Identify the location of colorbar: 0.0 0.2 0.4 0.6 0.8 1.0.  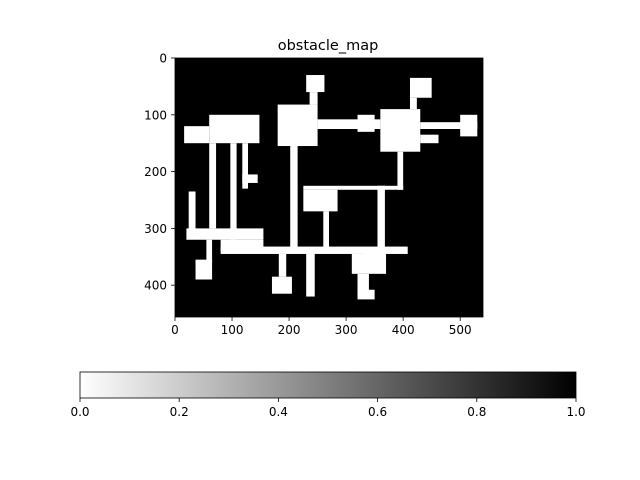
(328, 395).